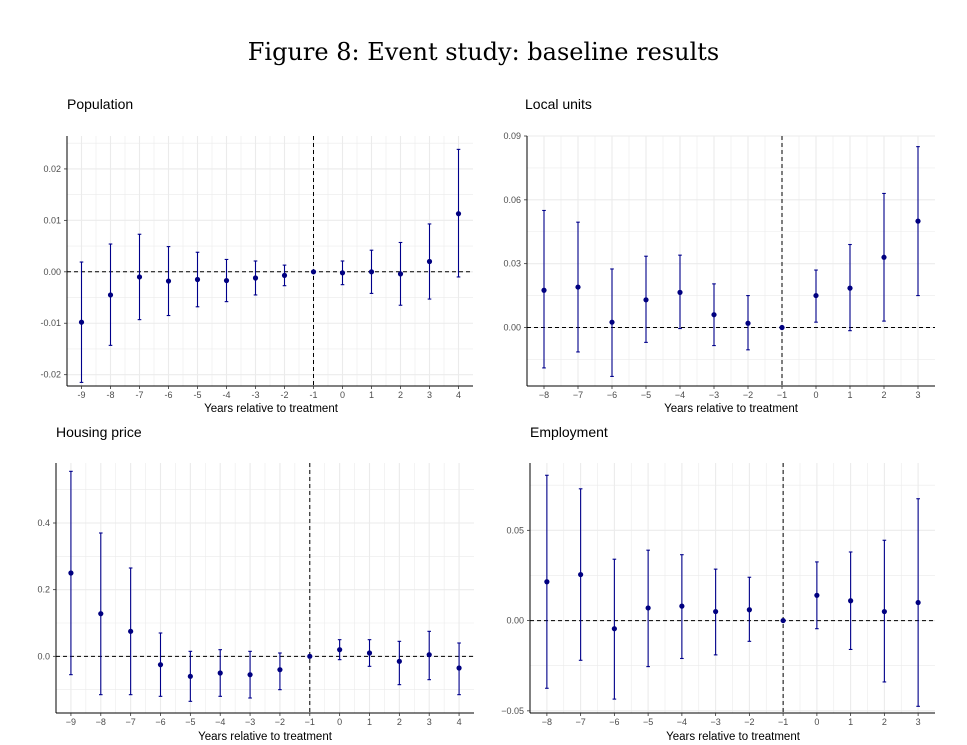 The image size is (967, 745). Describe the element at coordinates (110, 395) in the screenshot. I see `x-tick-label: -8` at that location.